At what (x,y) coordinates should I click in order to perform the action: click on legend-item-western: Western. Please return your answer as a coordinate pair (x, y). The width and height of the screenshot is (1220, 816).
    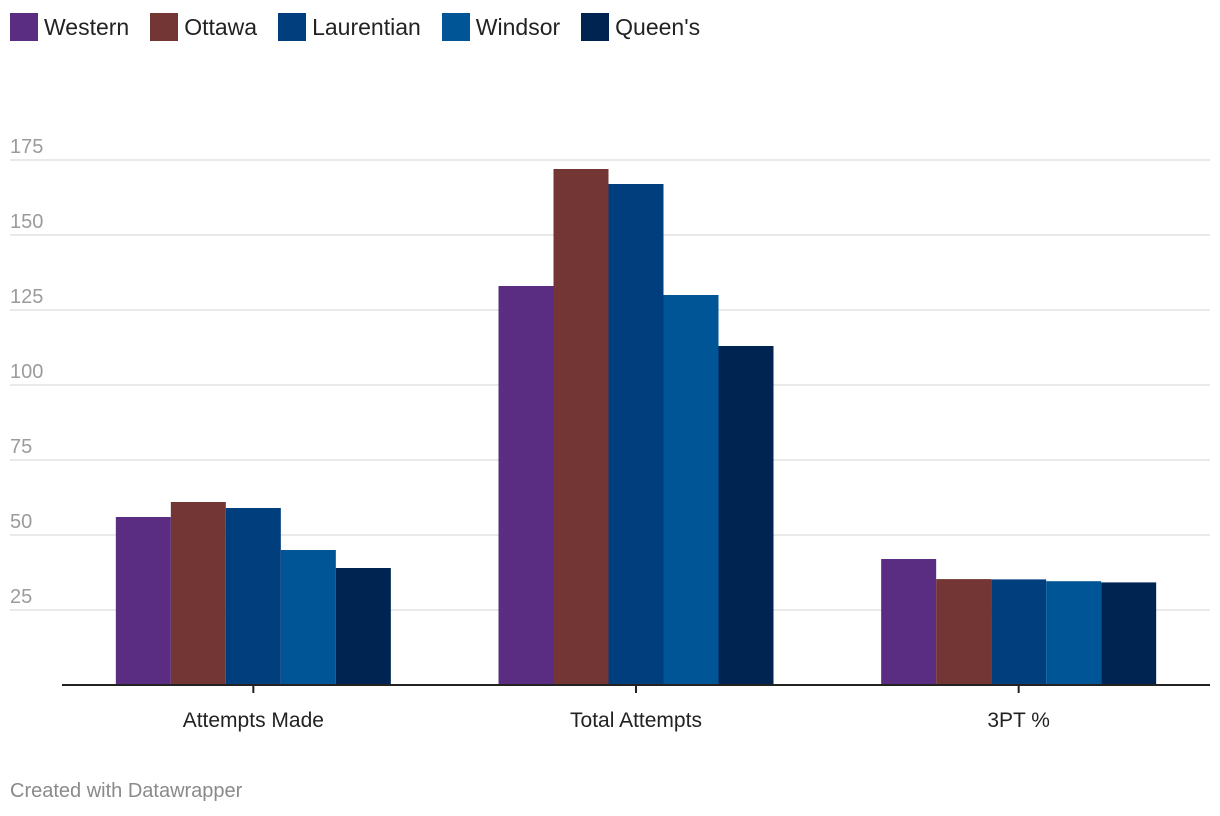
    Looking at the image, I should click on (69, 27).